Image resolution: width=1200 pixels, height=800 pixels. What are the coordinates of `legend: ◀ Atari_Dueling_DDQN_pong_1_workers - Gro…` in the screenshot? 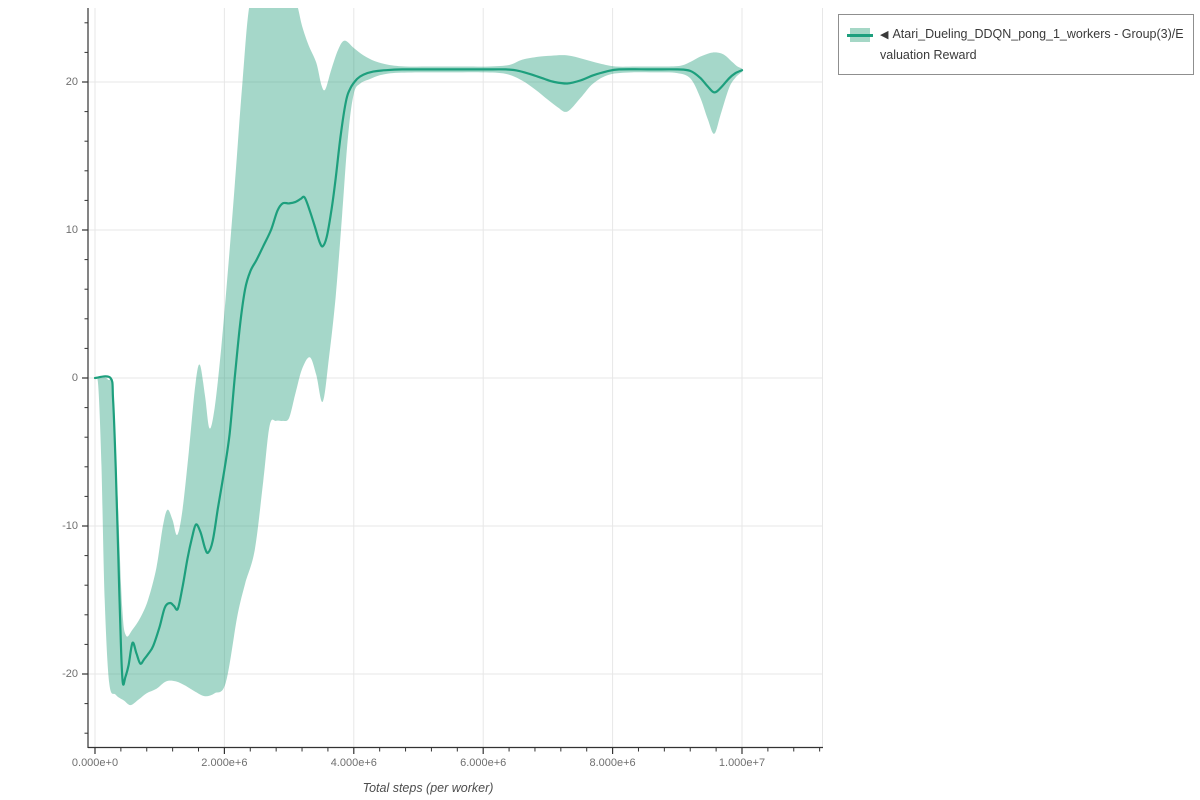 It's located at (1016, 44).